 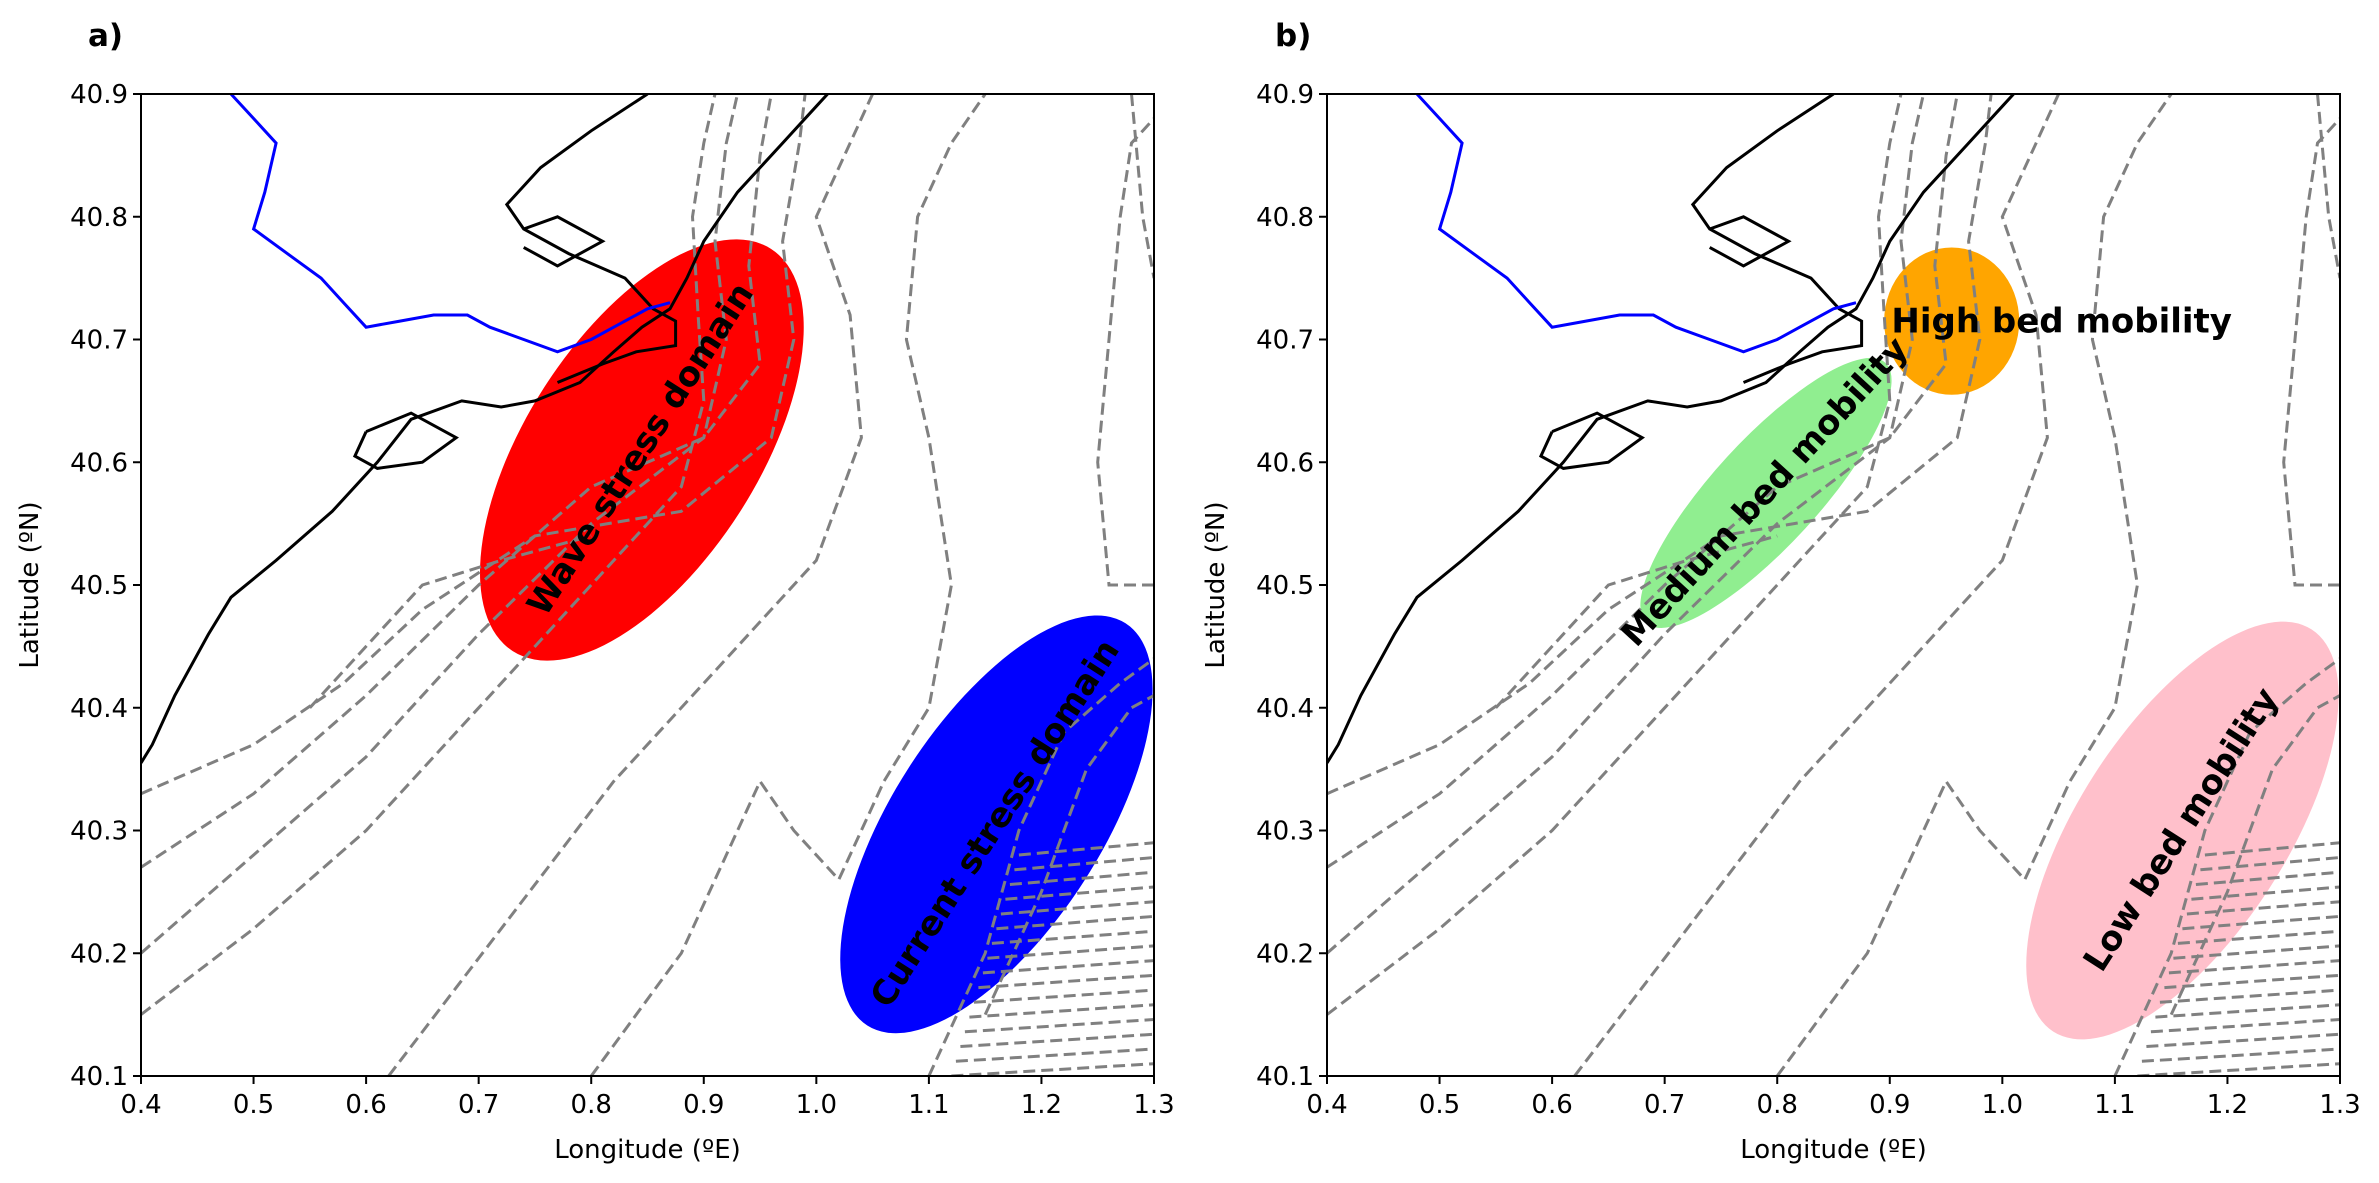 What do you see at coordinates (140, 1105) in the screenshot?
I see `x-tick-label: 0.4` at bounding box center [140, 1105].